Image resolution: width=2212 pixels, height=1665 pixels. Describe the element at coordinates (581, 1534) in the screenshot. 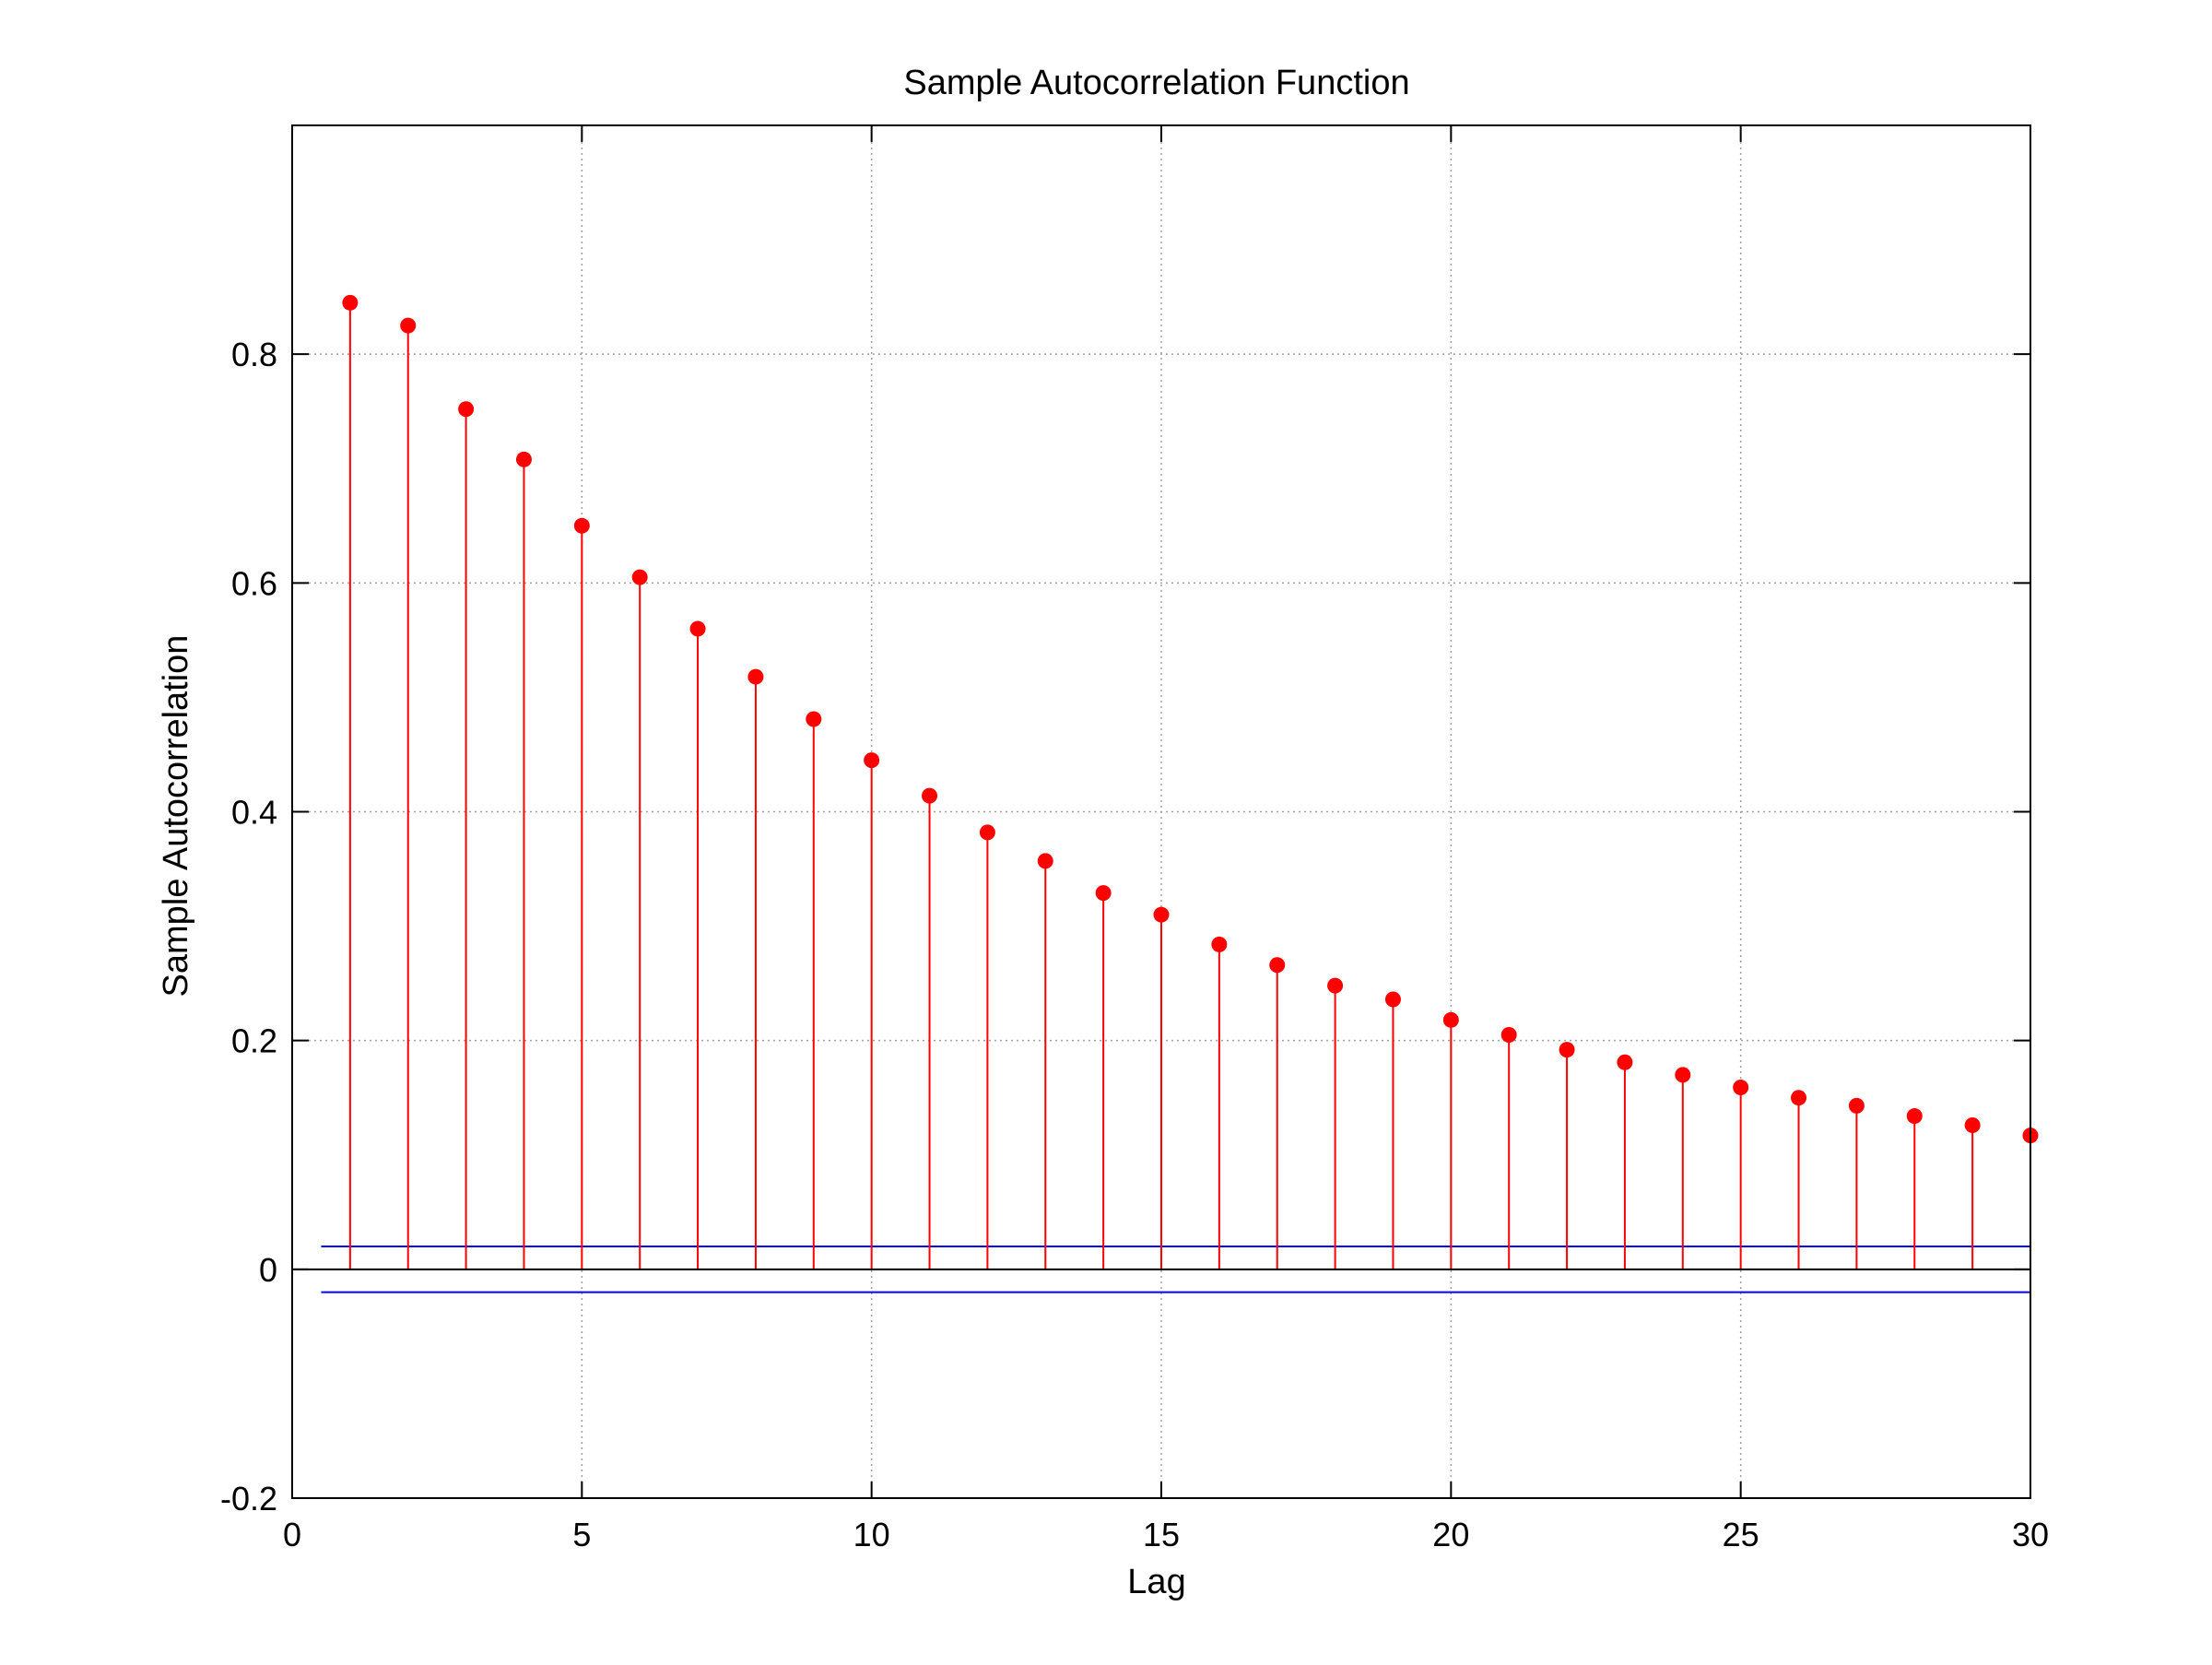

I see `x-tick-label: 5` at that location.